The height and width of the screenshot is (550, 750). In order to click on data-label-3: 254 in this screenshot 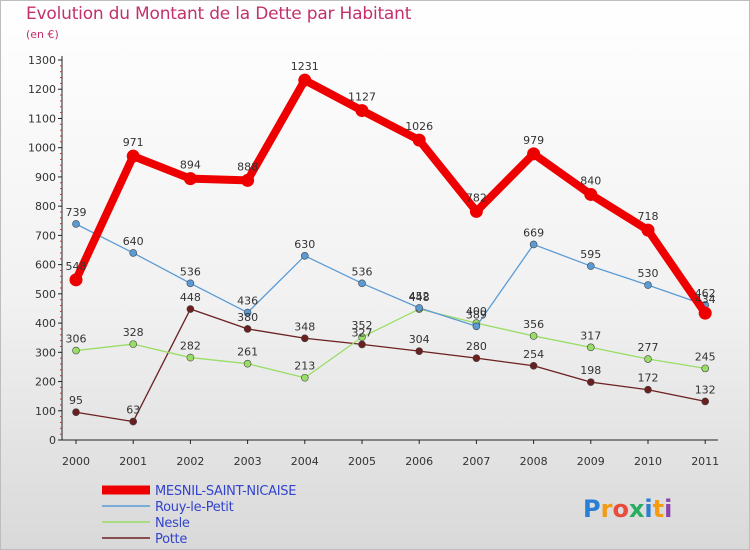, I will do `click(533, 354)`.